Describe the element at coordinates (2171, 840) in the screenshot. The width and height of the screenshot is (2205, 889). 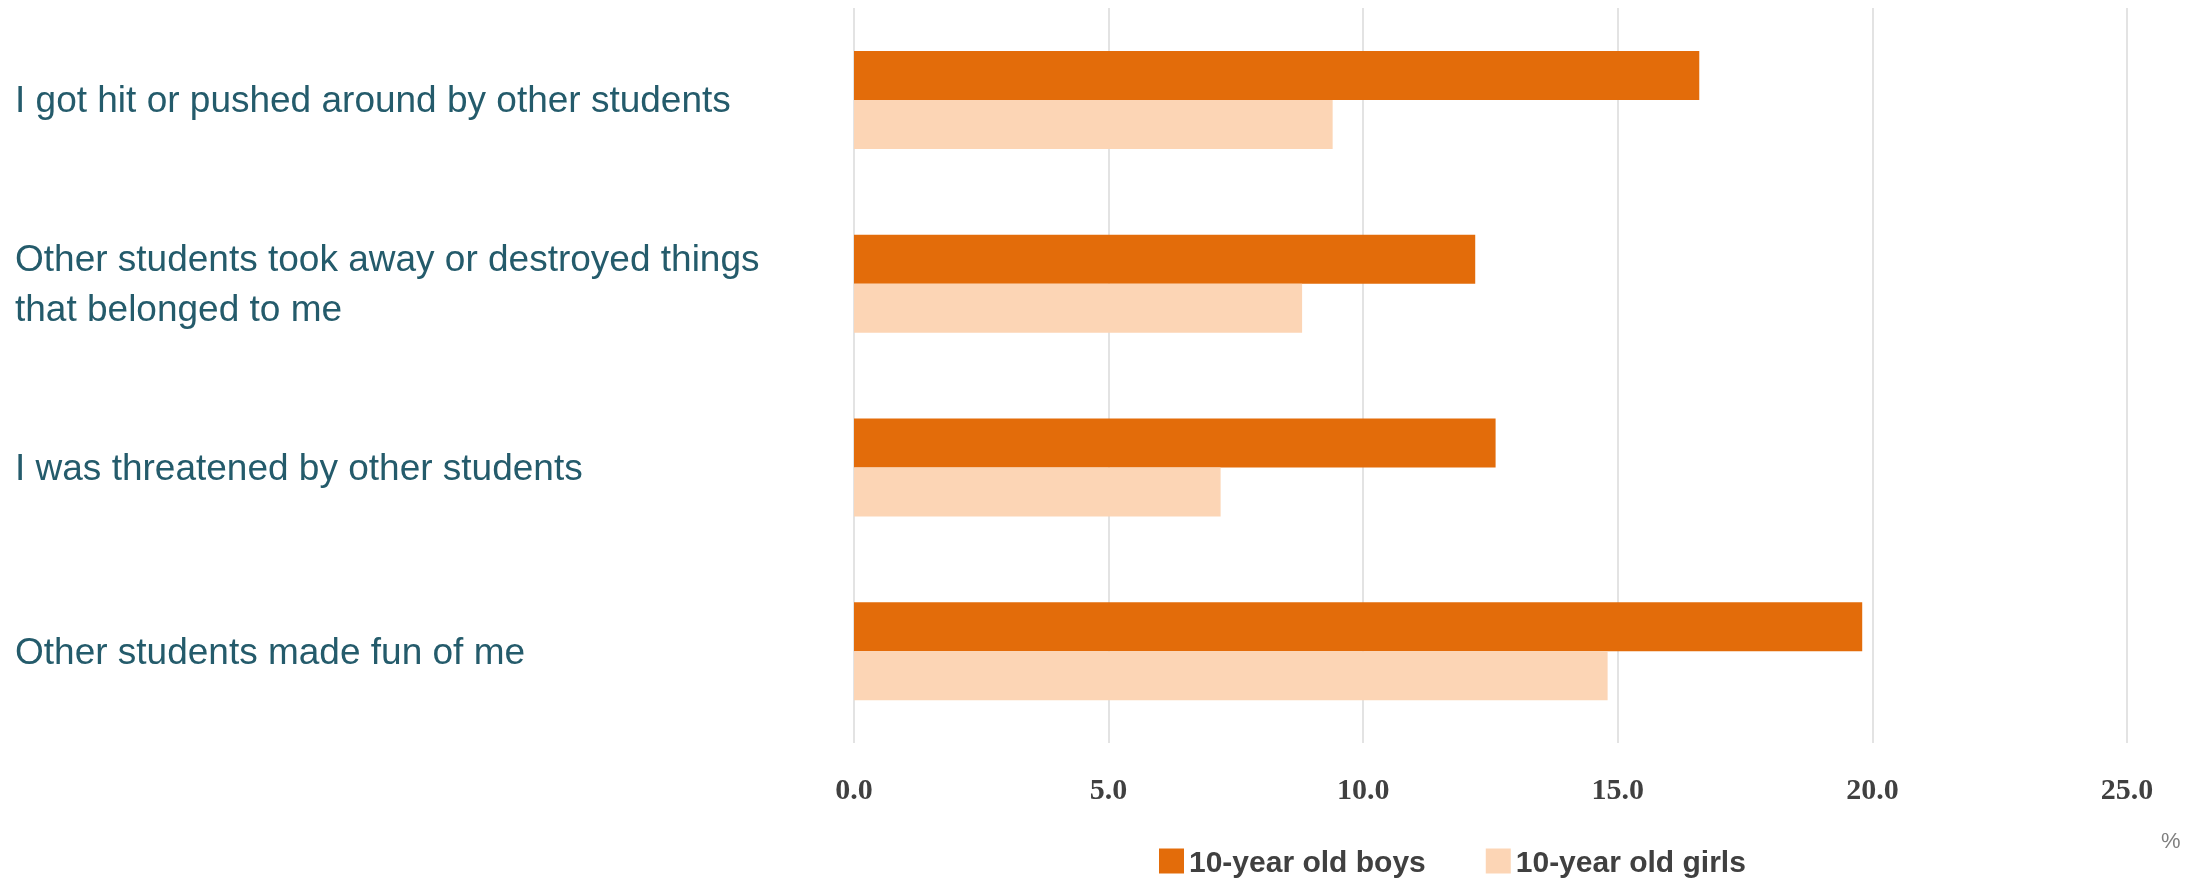
I see `x-axis-title: %` at that location.